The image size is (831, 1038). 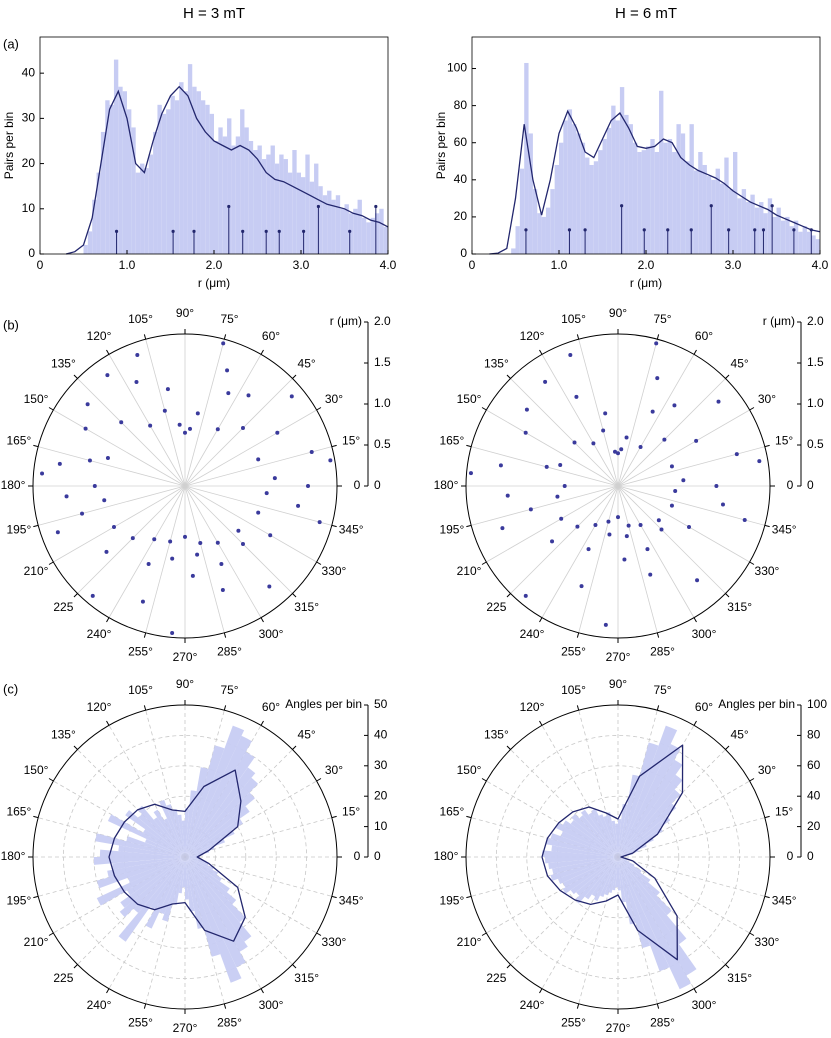 What do you see at coordinates (767, 770) in the screenshot?
I see `angle-label: 30°` at bounding box center [767, 770].